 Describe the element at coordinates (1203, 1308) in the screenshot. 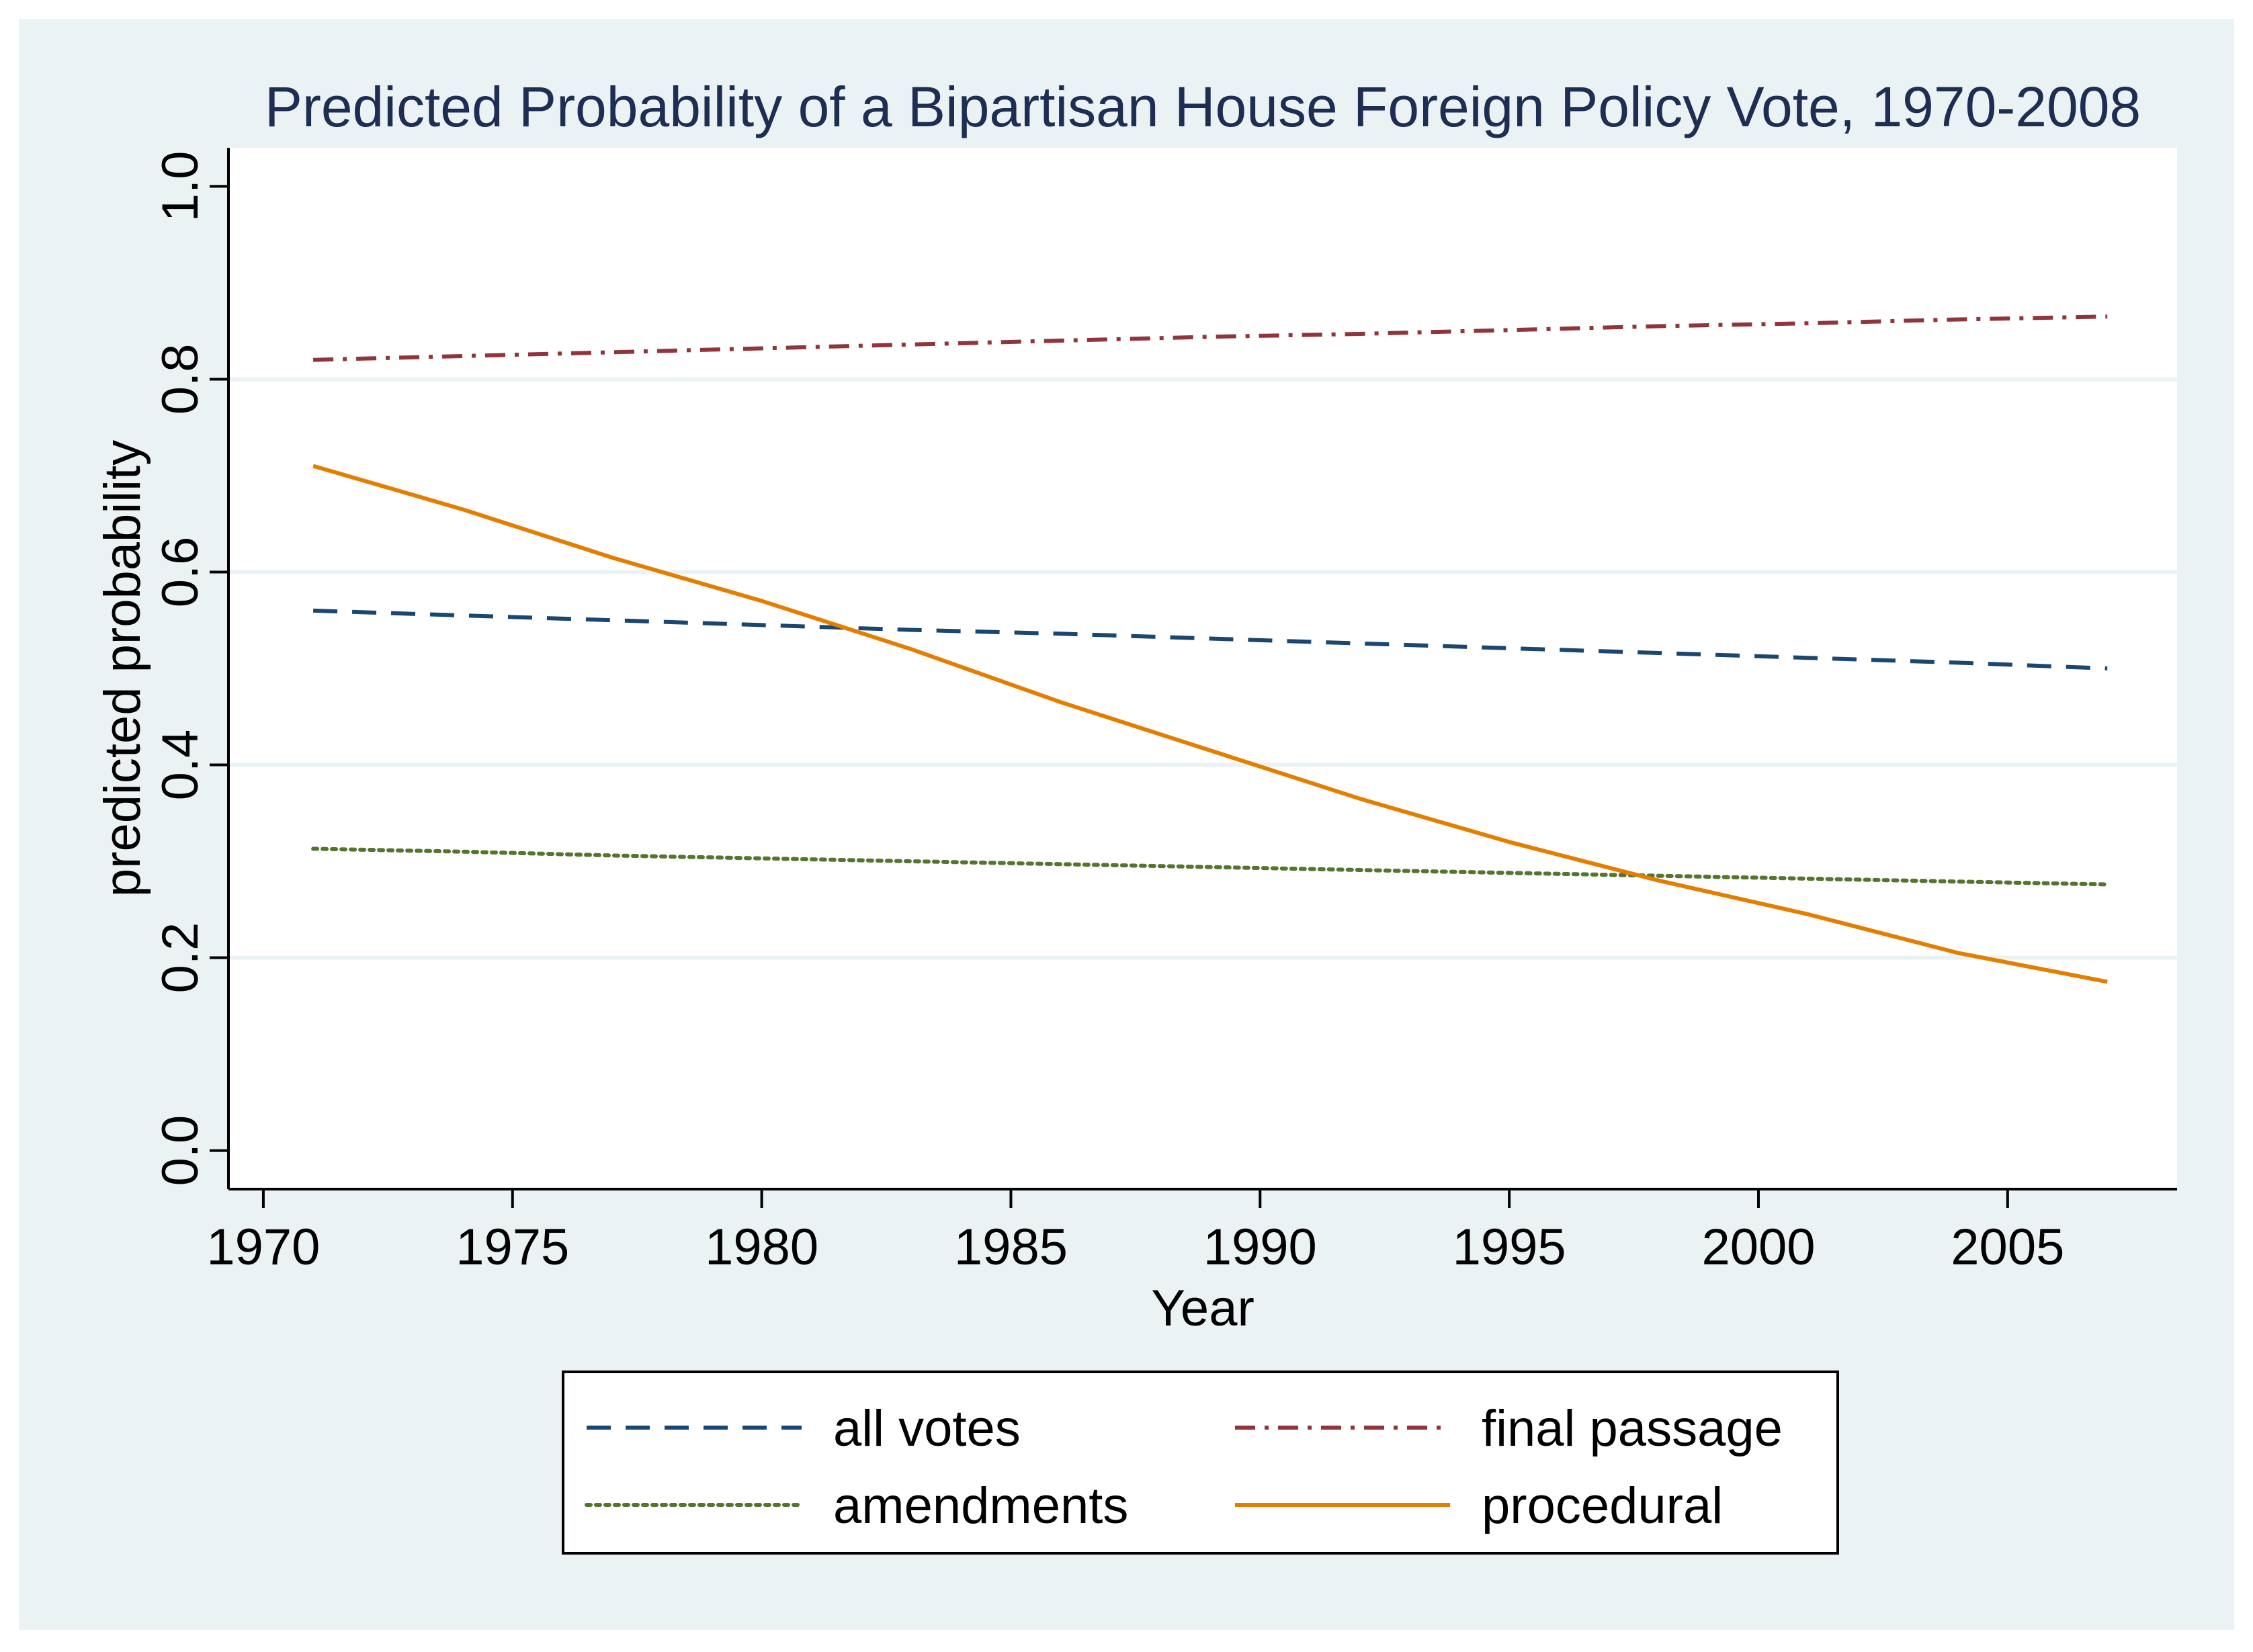

I see `x-axis-label: Year` at that location.